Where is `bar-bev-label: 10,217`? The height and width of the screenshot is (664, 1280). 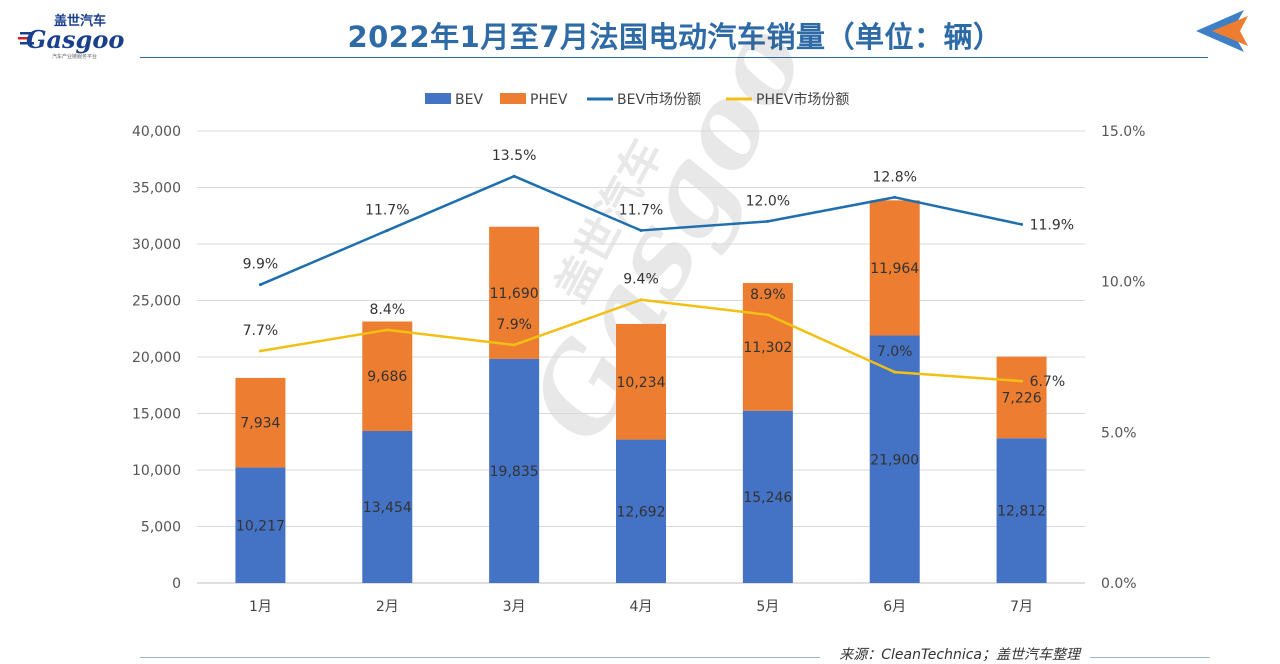 bar-bev-label: 10,217 is located at coordinates (260, 526).